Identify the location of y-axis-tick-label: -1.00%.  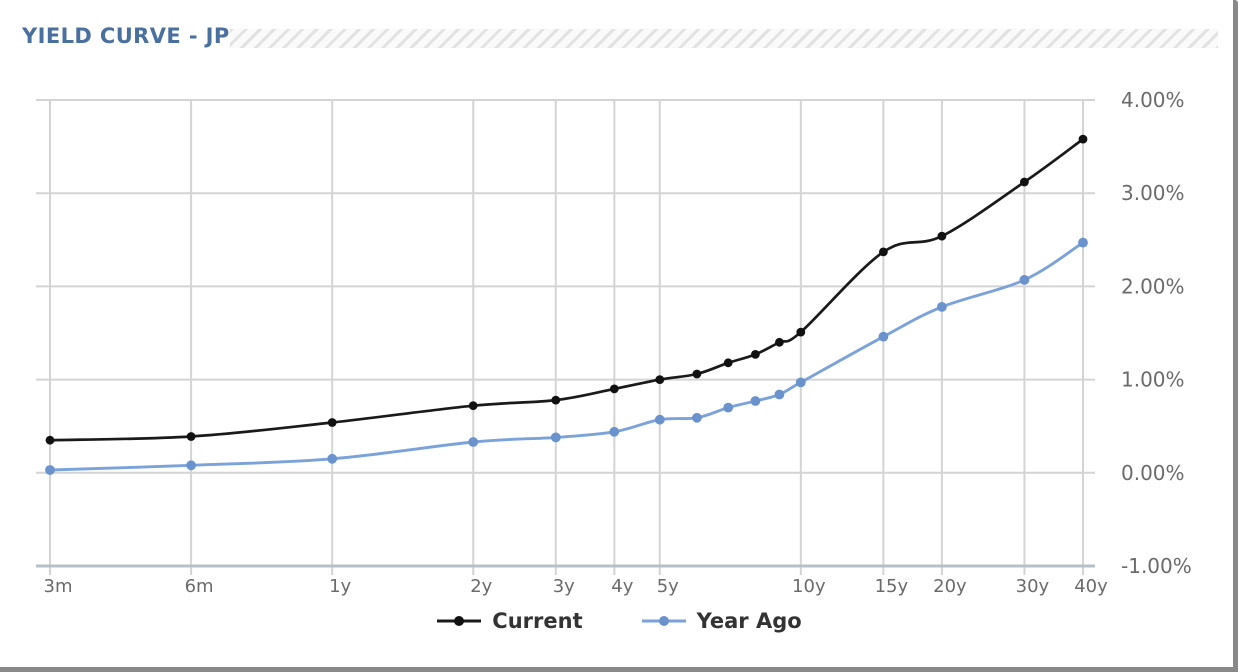
(1156, 566).